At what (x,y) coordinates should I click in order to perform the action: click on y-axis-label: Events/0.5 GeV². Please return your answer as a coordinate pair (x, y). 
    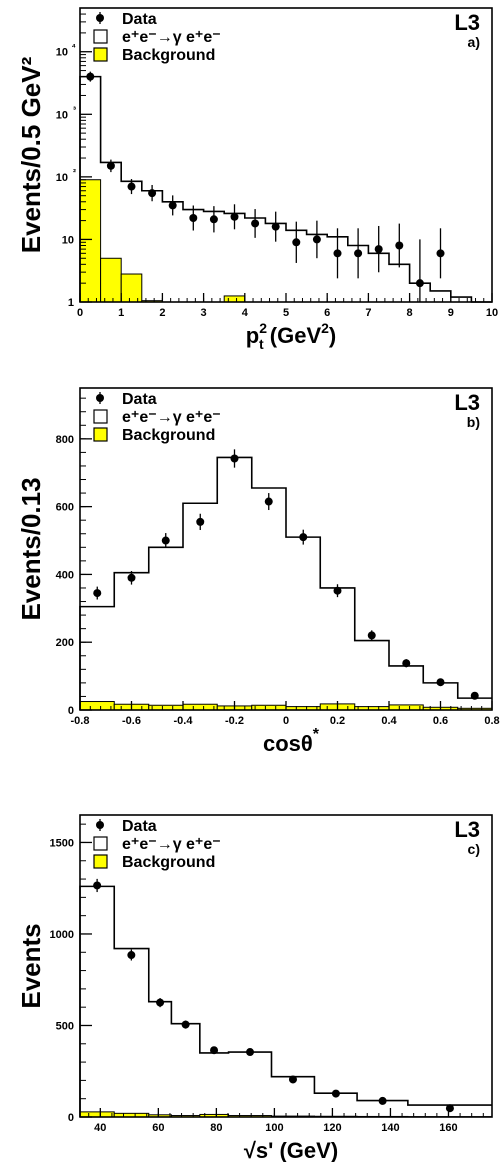
    Looking at the image, I should click on (31, 154).